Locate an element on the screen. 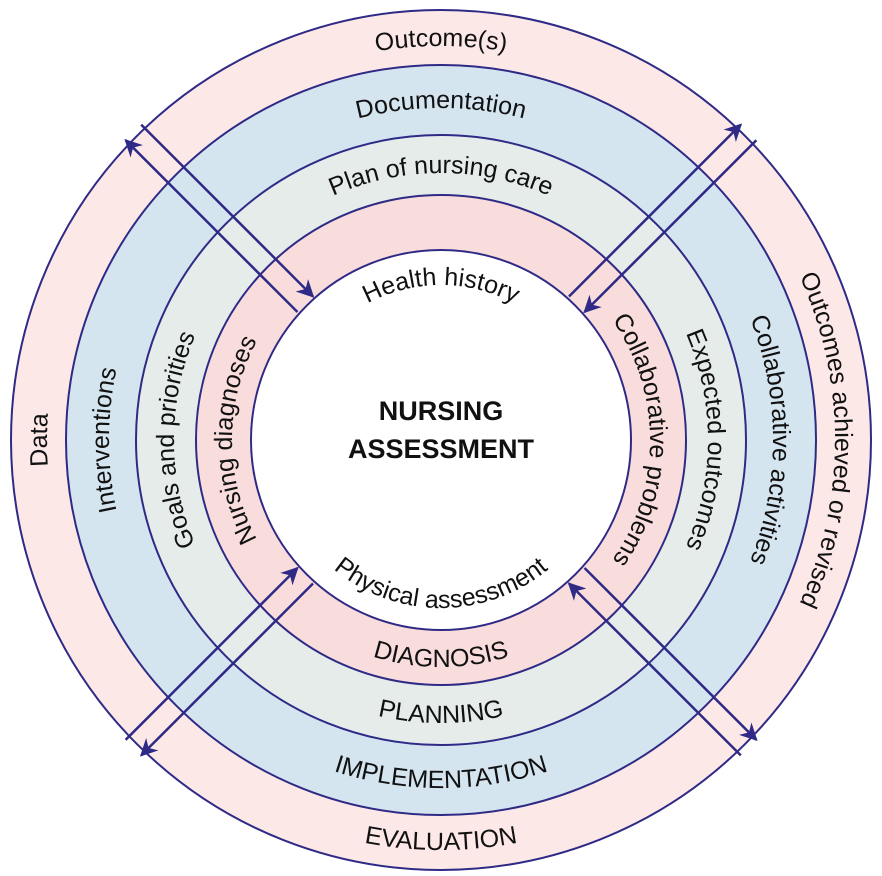 The image size is (882, 876). ring-left-label: Data is located at coordinates (39, 439).